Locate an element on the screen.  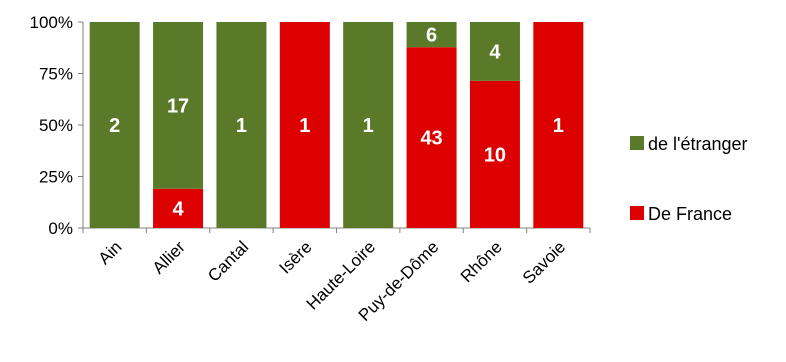
x-category-label: Isère is located at coordinates (295, 257).